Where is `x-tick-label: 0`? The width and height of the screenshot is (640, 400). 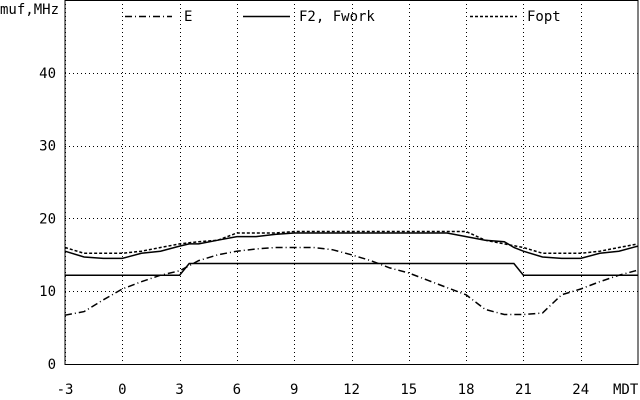
x-tick-label: 0 is located at coordinates (122, 390).